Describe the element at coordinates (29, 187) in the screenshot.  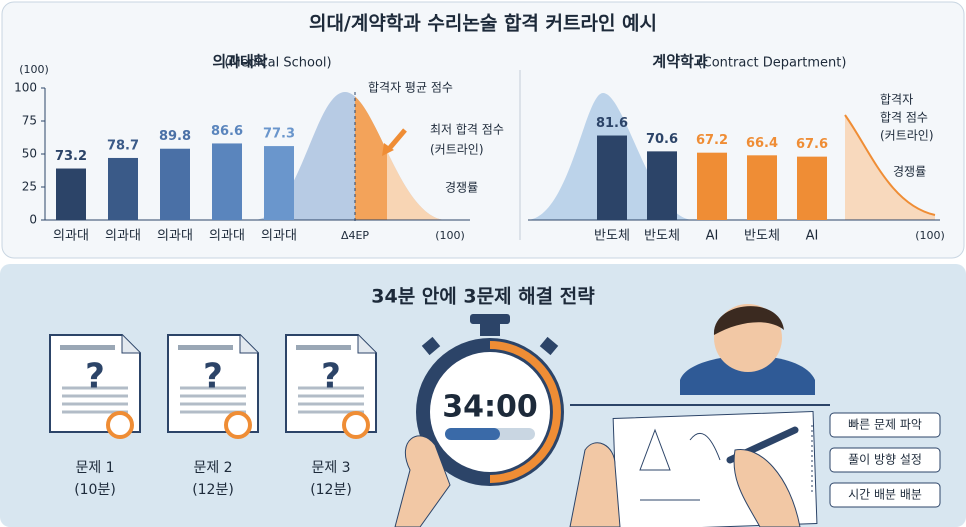
I see `y-tick-label: 25` at that location.